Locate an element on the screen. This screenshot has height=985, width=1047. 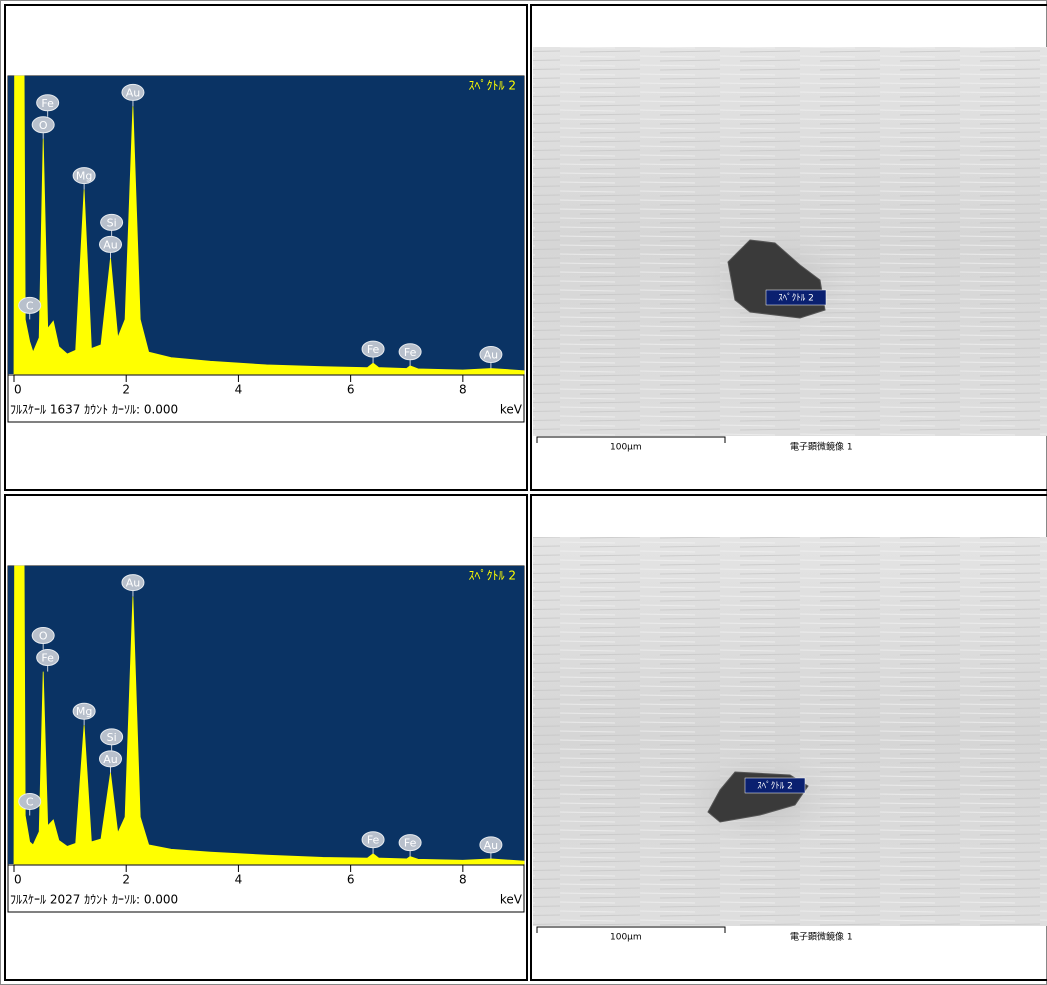
spectrum-caption: ﾌﾙｽｹｰﾙ 2027 ｶｳﾝﾄ ｶｰｿﾙ: 0.000 is located at coordinates (94, 900).